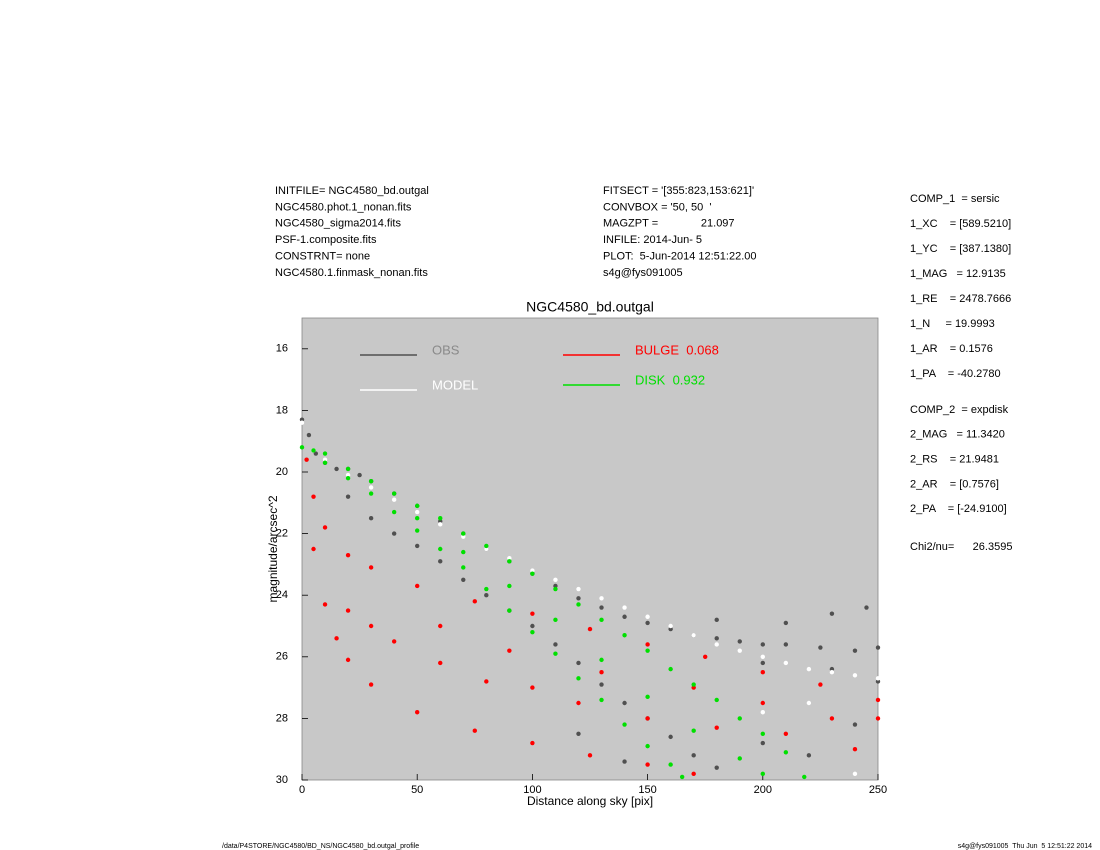  Describe the element at coordinates (960, 224) in the screenshot. I see `param-line: 1_XC = [589.5210]` at that location.